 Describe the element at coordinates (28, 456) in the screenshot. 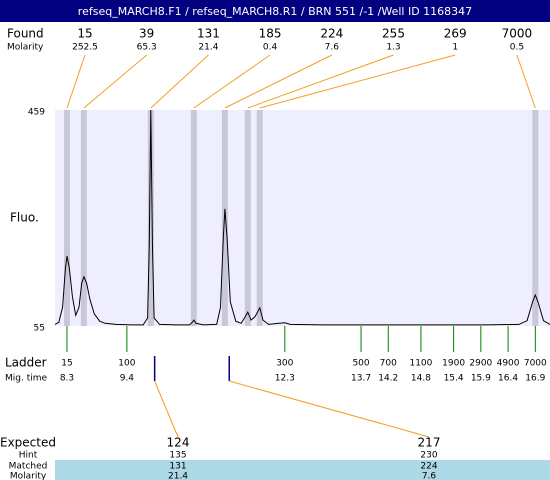

I see `hint-label: Hint` at that location.